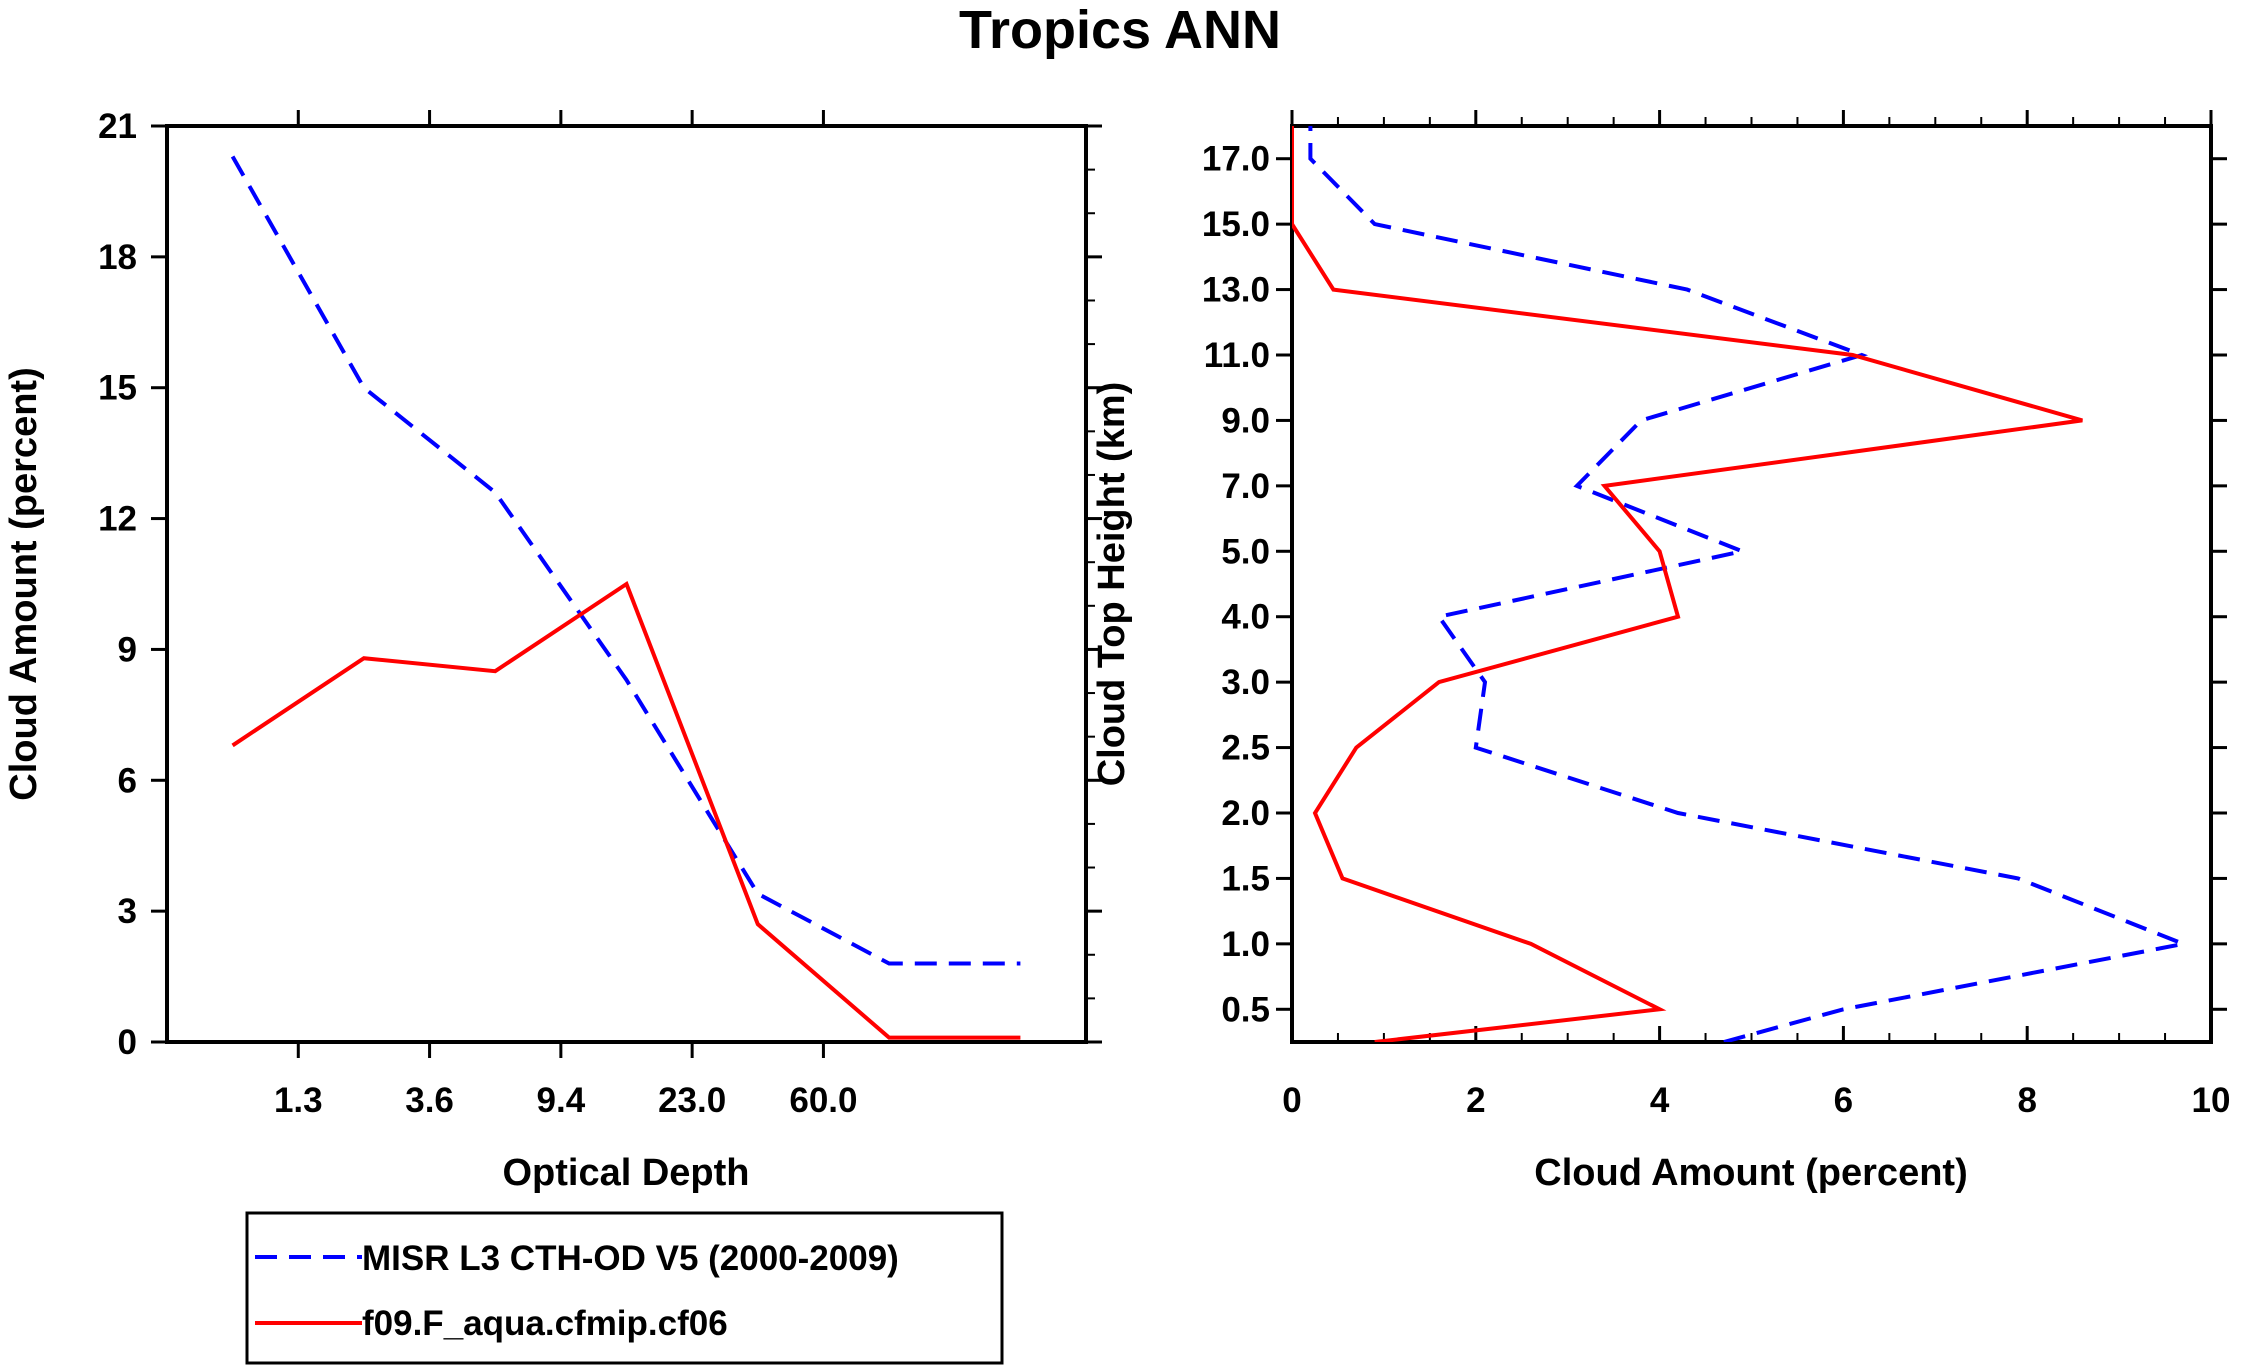 Image resolution: width=2241 pixels, height=1372 pixels. What do you see at coordinates (24, 583) in the screenshot?
I see `left-y-axis-label: Cloud Amount (percent)` at bounding box center [24, 583].